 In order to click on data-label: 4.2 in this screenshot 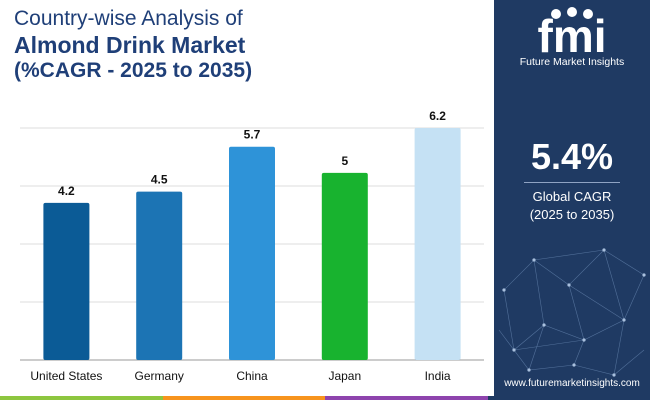, I will do `click(66, 191)`.